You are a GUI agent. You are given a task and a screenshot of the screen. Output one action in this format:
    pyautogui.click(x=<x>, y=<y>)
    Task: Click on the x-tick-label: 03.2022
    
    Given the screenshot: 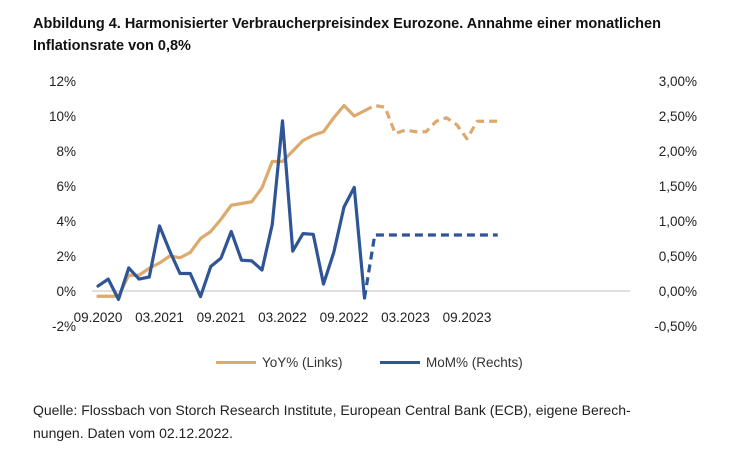 What is the action you would take?
    pyautogui.click(x=282, y=317)
    